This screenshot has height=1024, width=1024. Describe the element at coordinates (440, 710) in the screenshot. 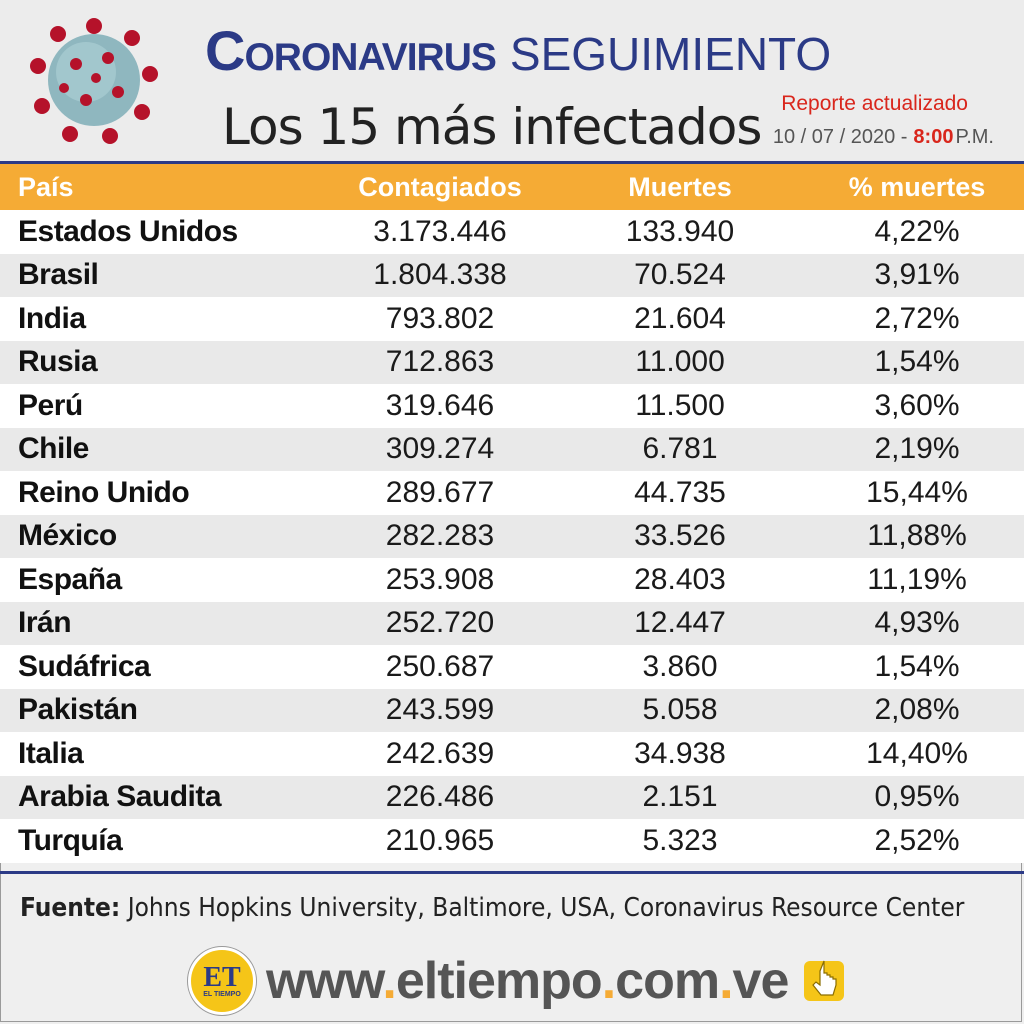

I see `cell-cases: 243.599` at that location.